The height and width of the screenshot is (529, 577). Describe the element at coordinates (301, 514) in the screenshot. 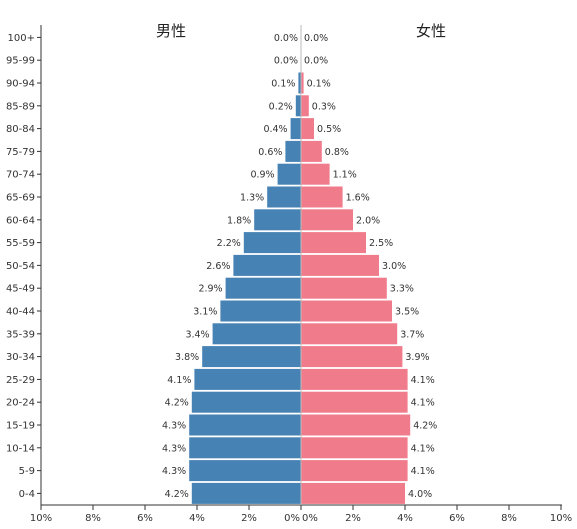

I see `x-axis: 10% 8% 6% 4% 2% 0% 0% 2% 4% 6% 8% 10%` at that location.